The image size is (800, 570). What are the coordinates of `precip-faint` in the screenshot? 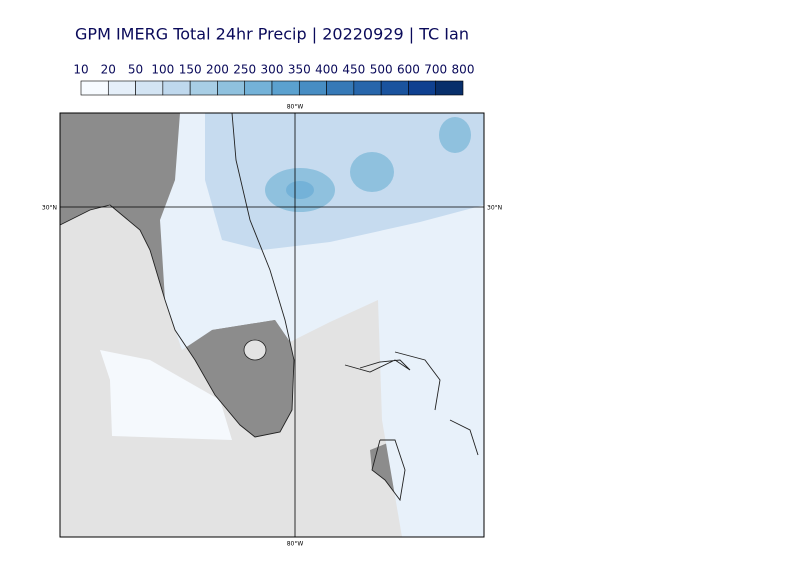 It's located at (166, 395).